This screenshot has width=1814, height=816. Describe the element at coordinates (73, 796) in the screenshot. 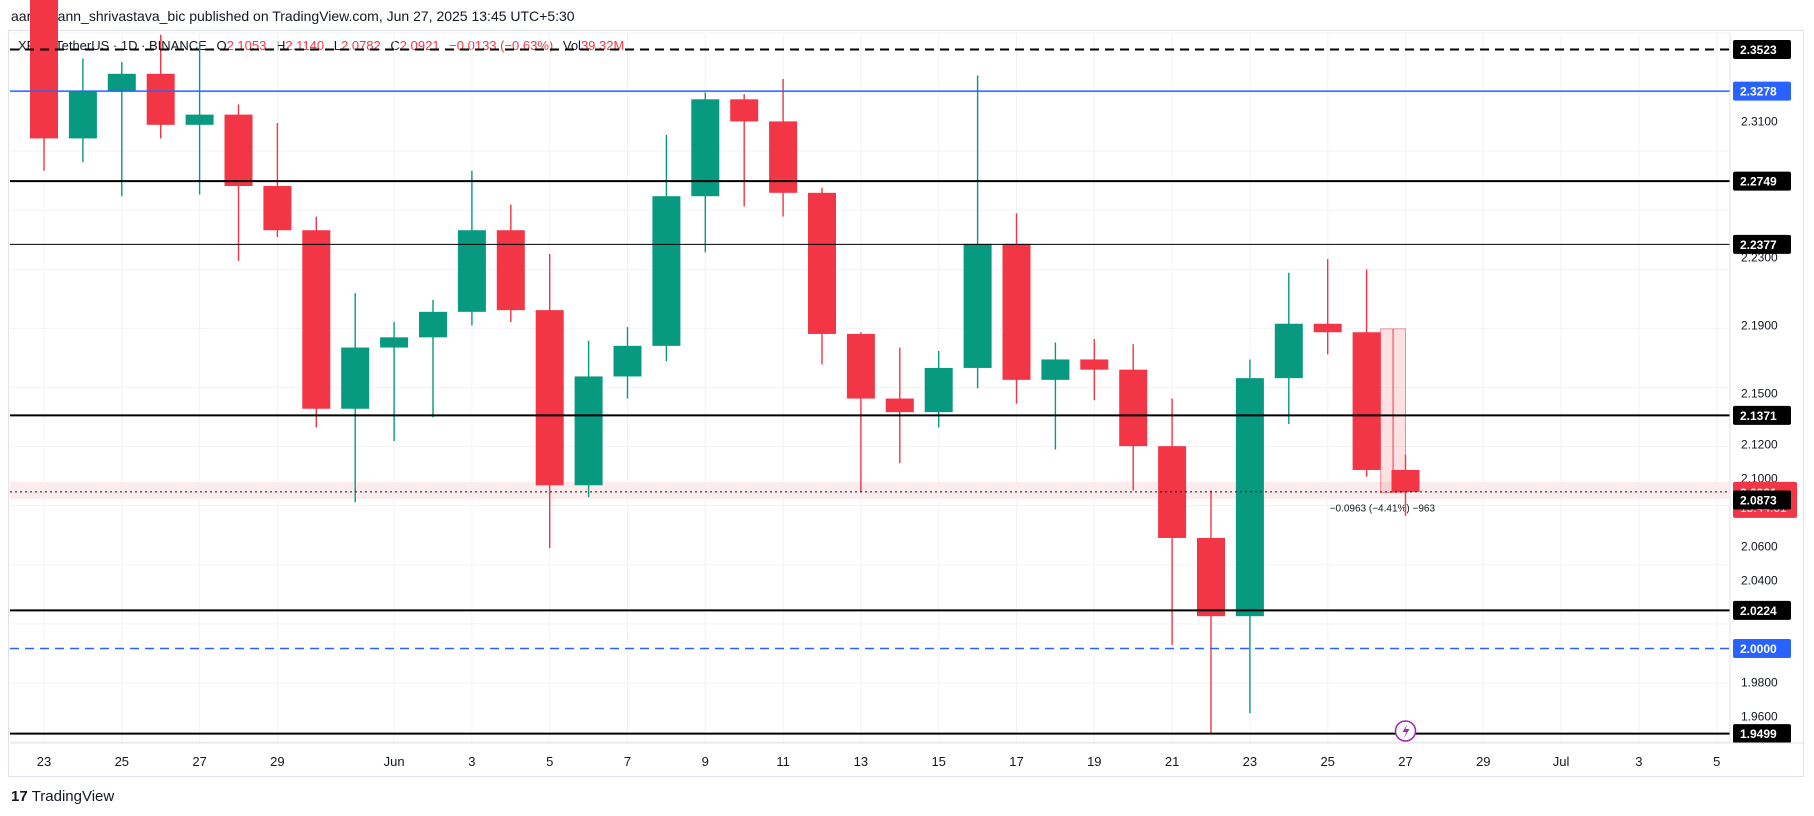

I see `tradingview-logo-text: TradingView` at that location.